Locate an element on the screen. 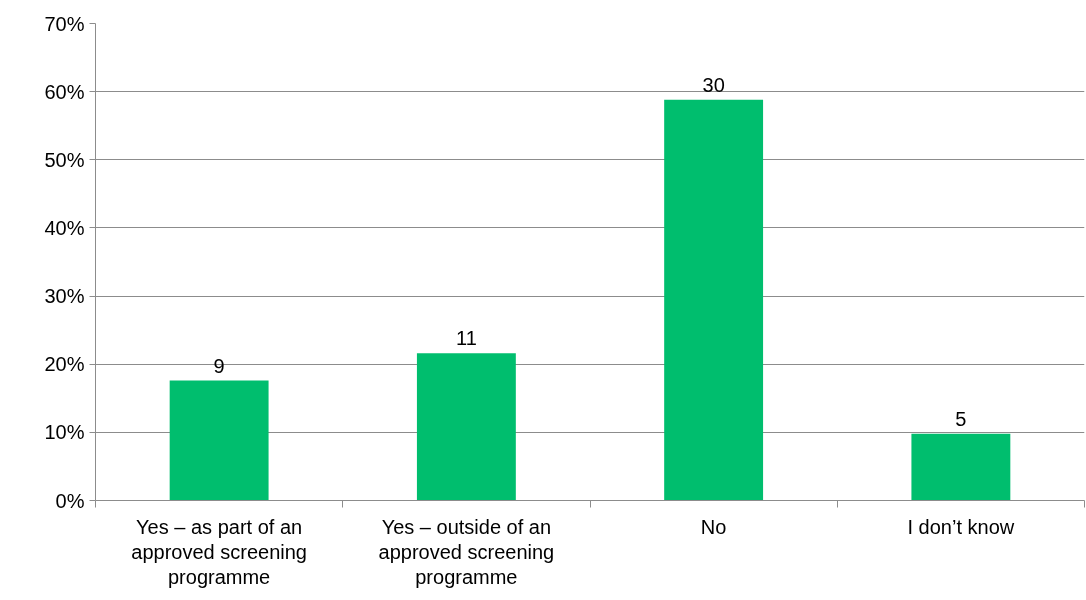 The height and width of the screenshot is (600, 1086). x-tick-label: No is located at coordinates (713, 526).